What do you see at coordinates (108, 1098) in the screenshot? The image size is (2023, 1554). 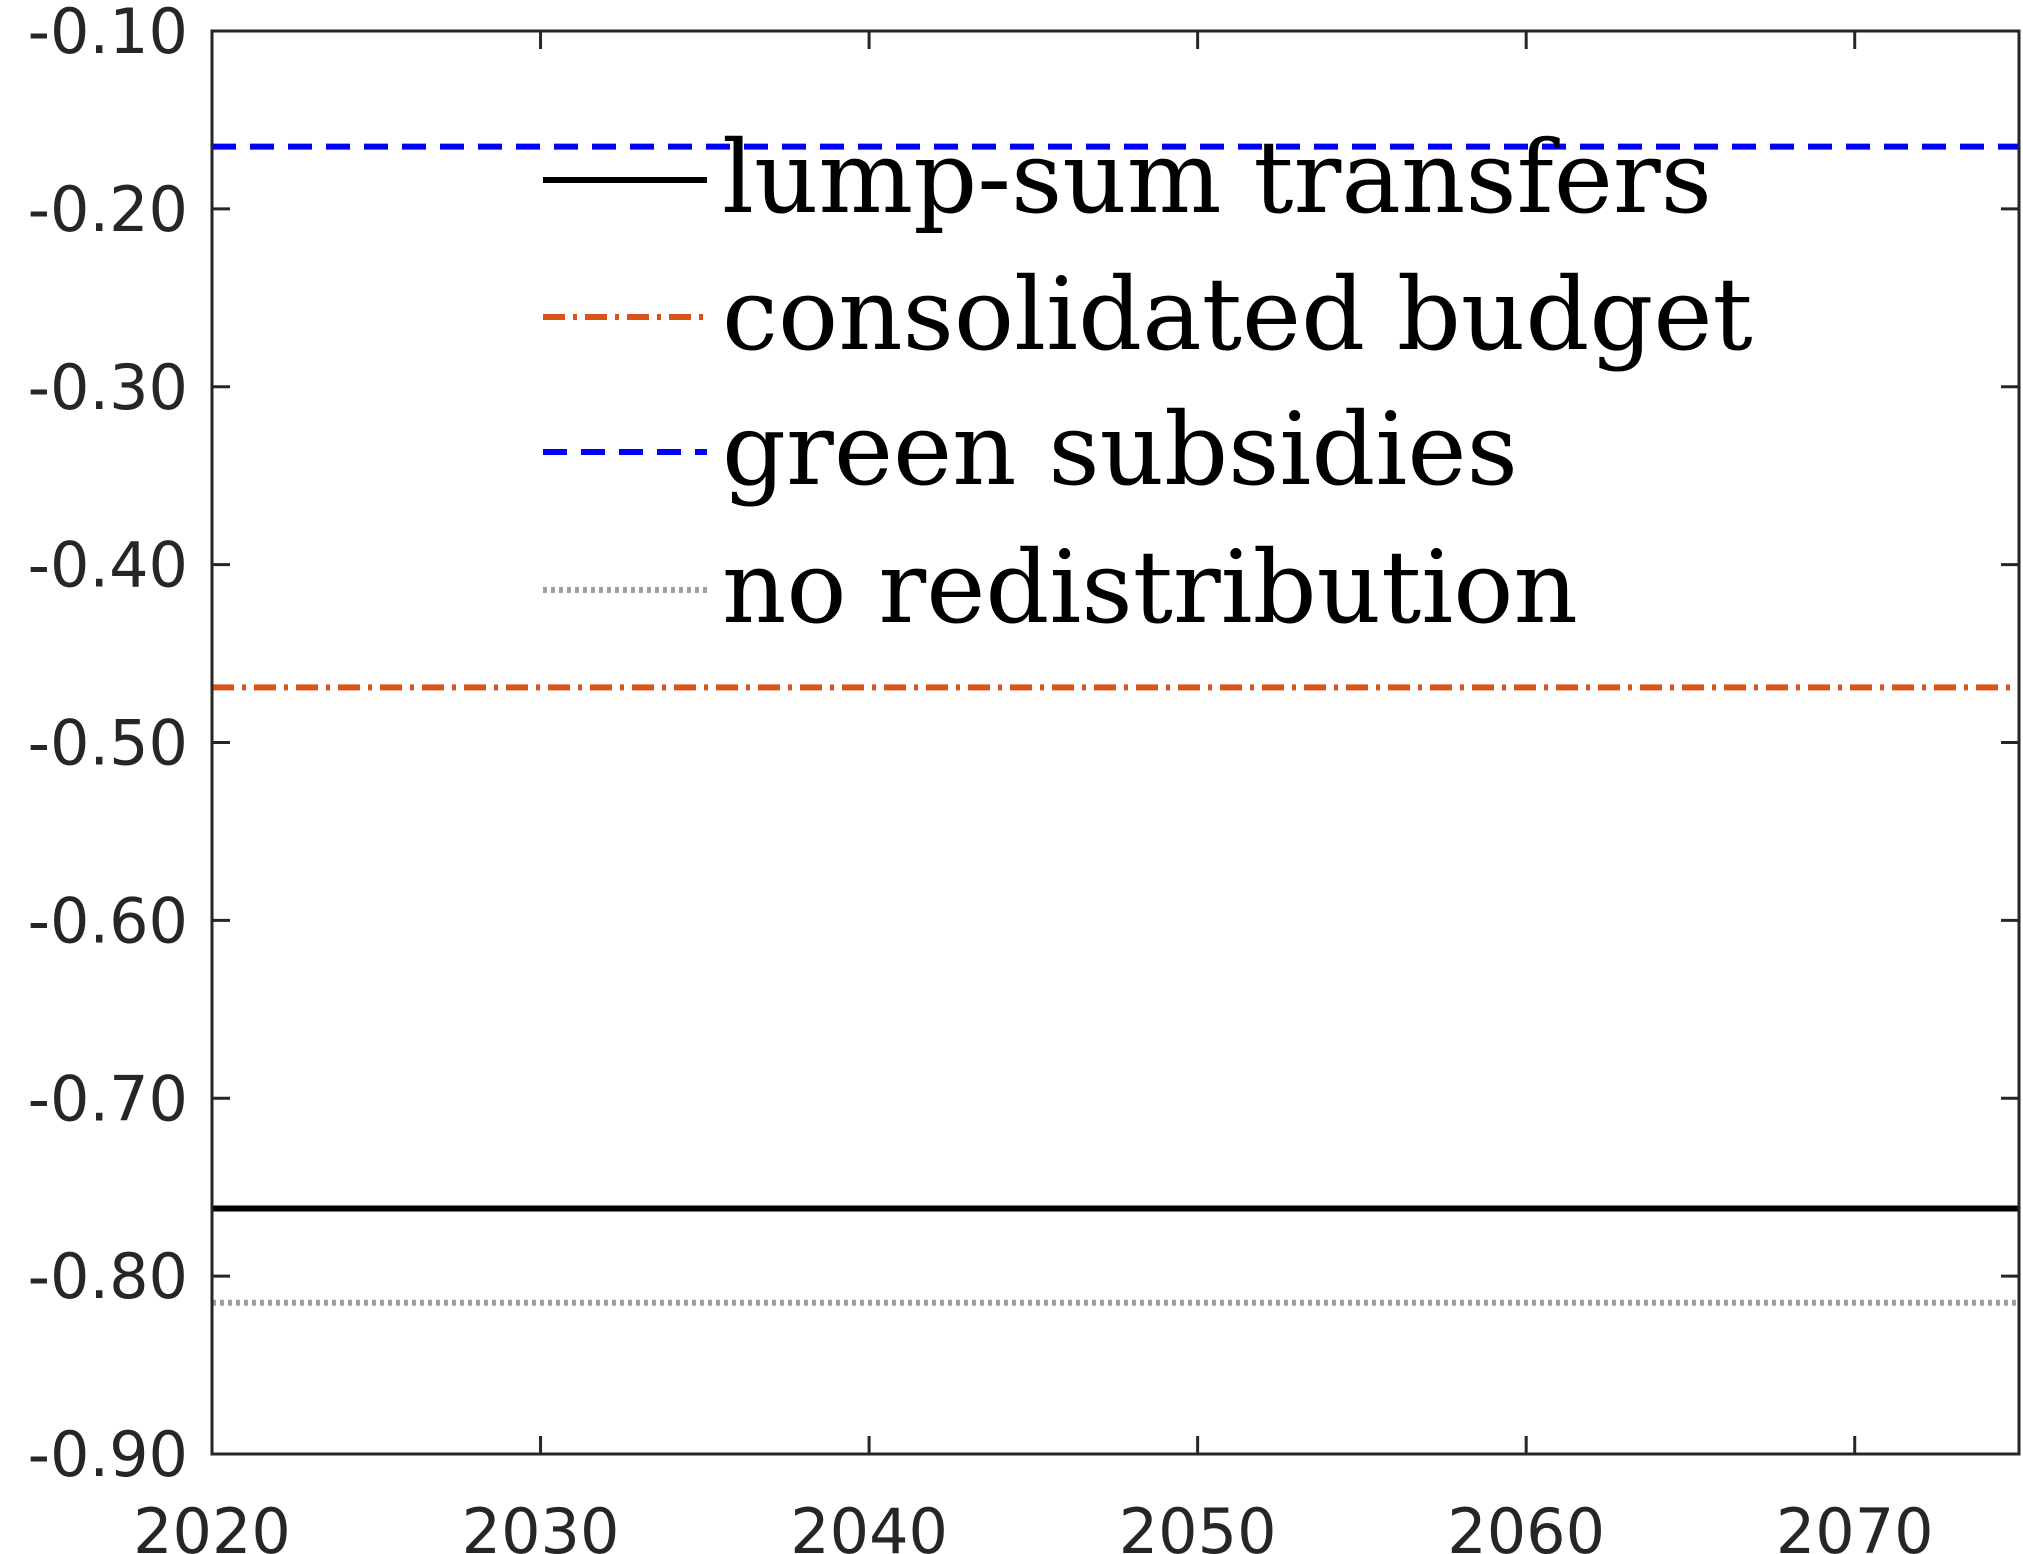 I see `y-tick-label: -0.70` at bounding box center [108, 1098].